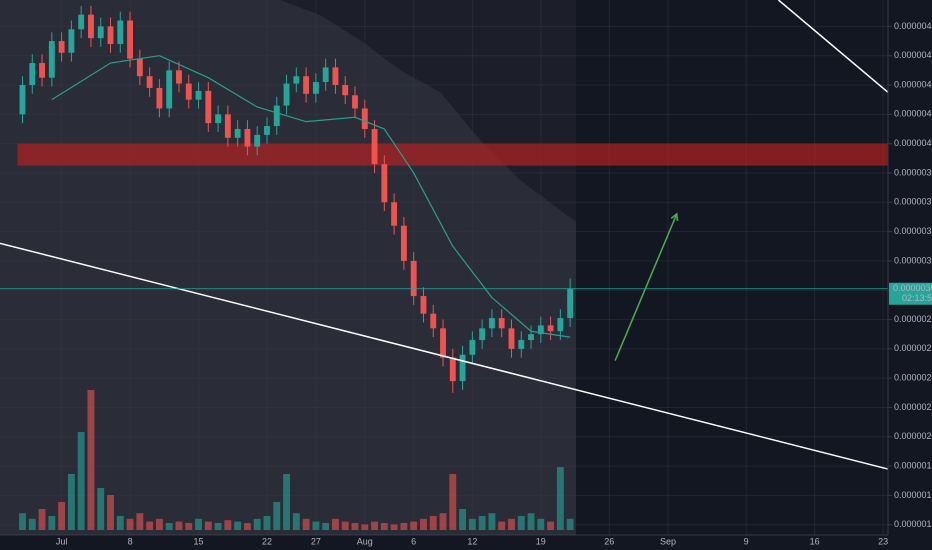  I want to click on arrow-head, so click(674, 217).